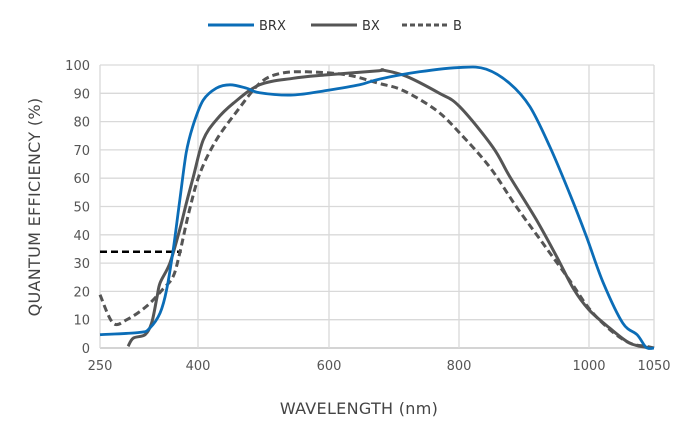  I want to click on x-axis-label: WAVELENGTH (nm), so click(359, 408).